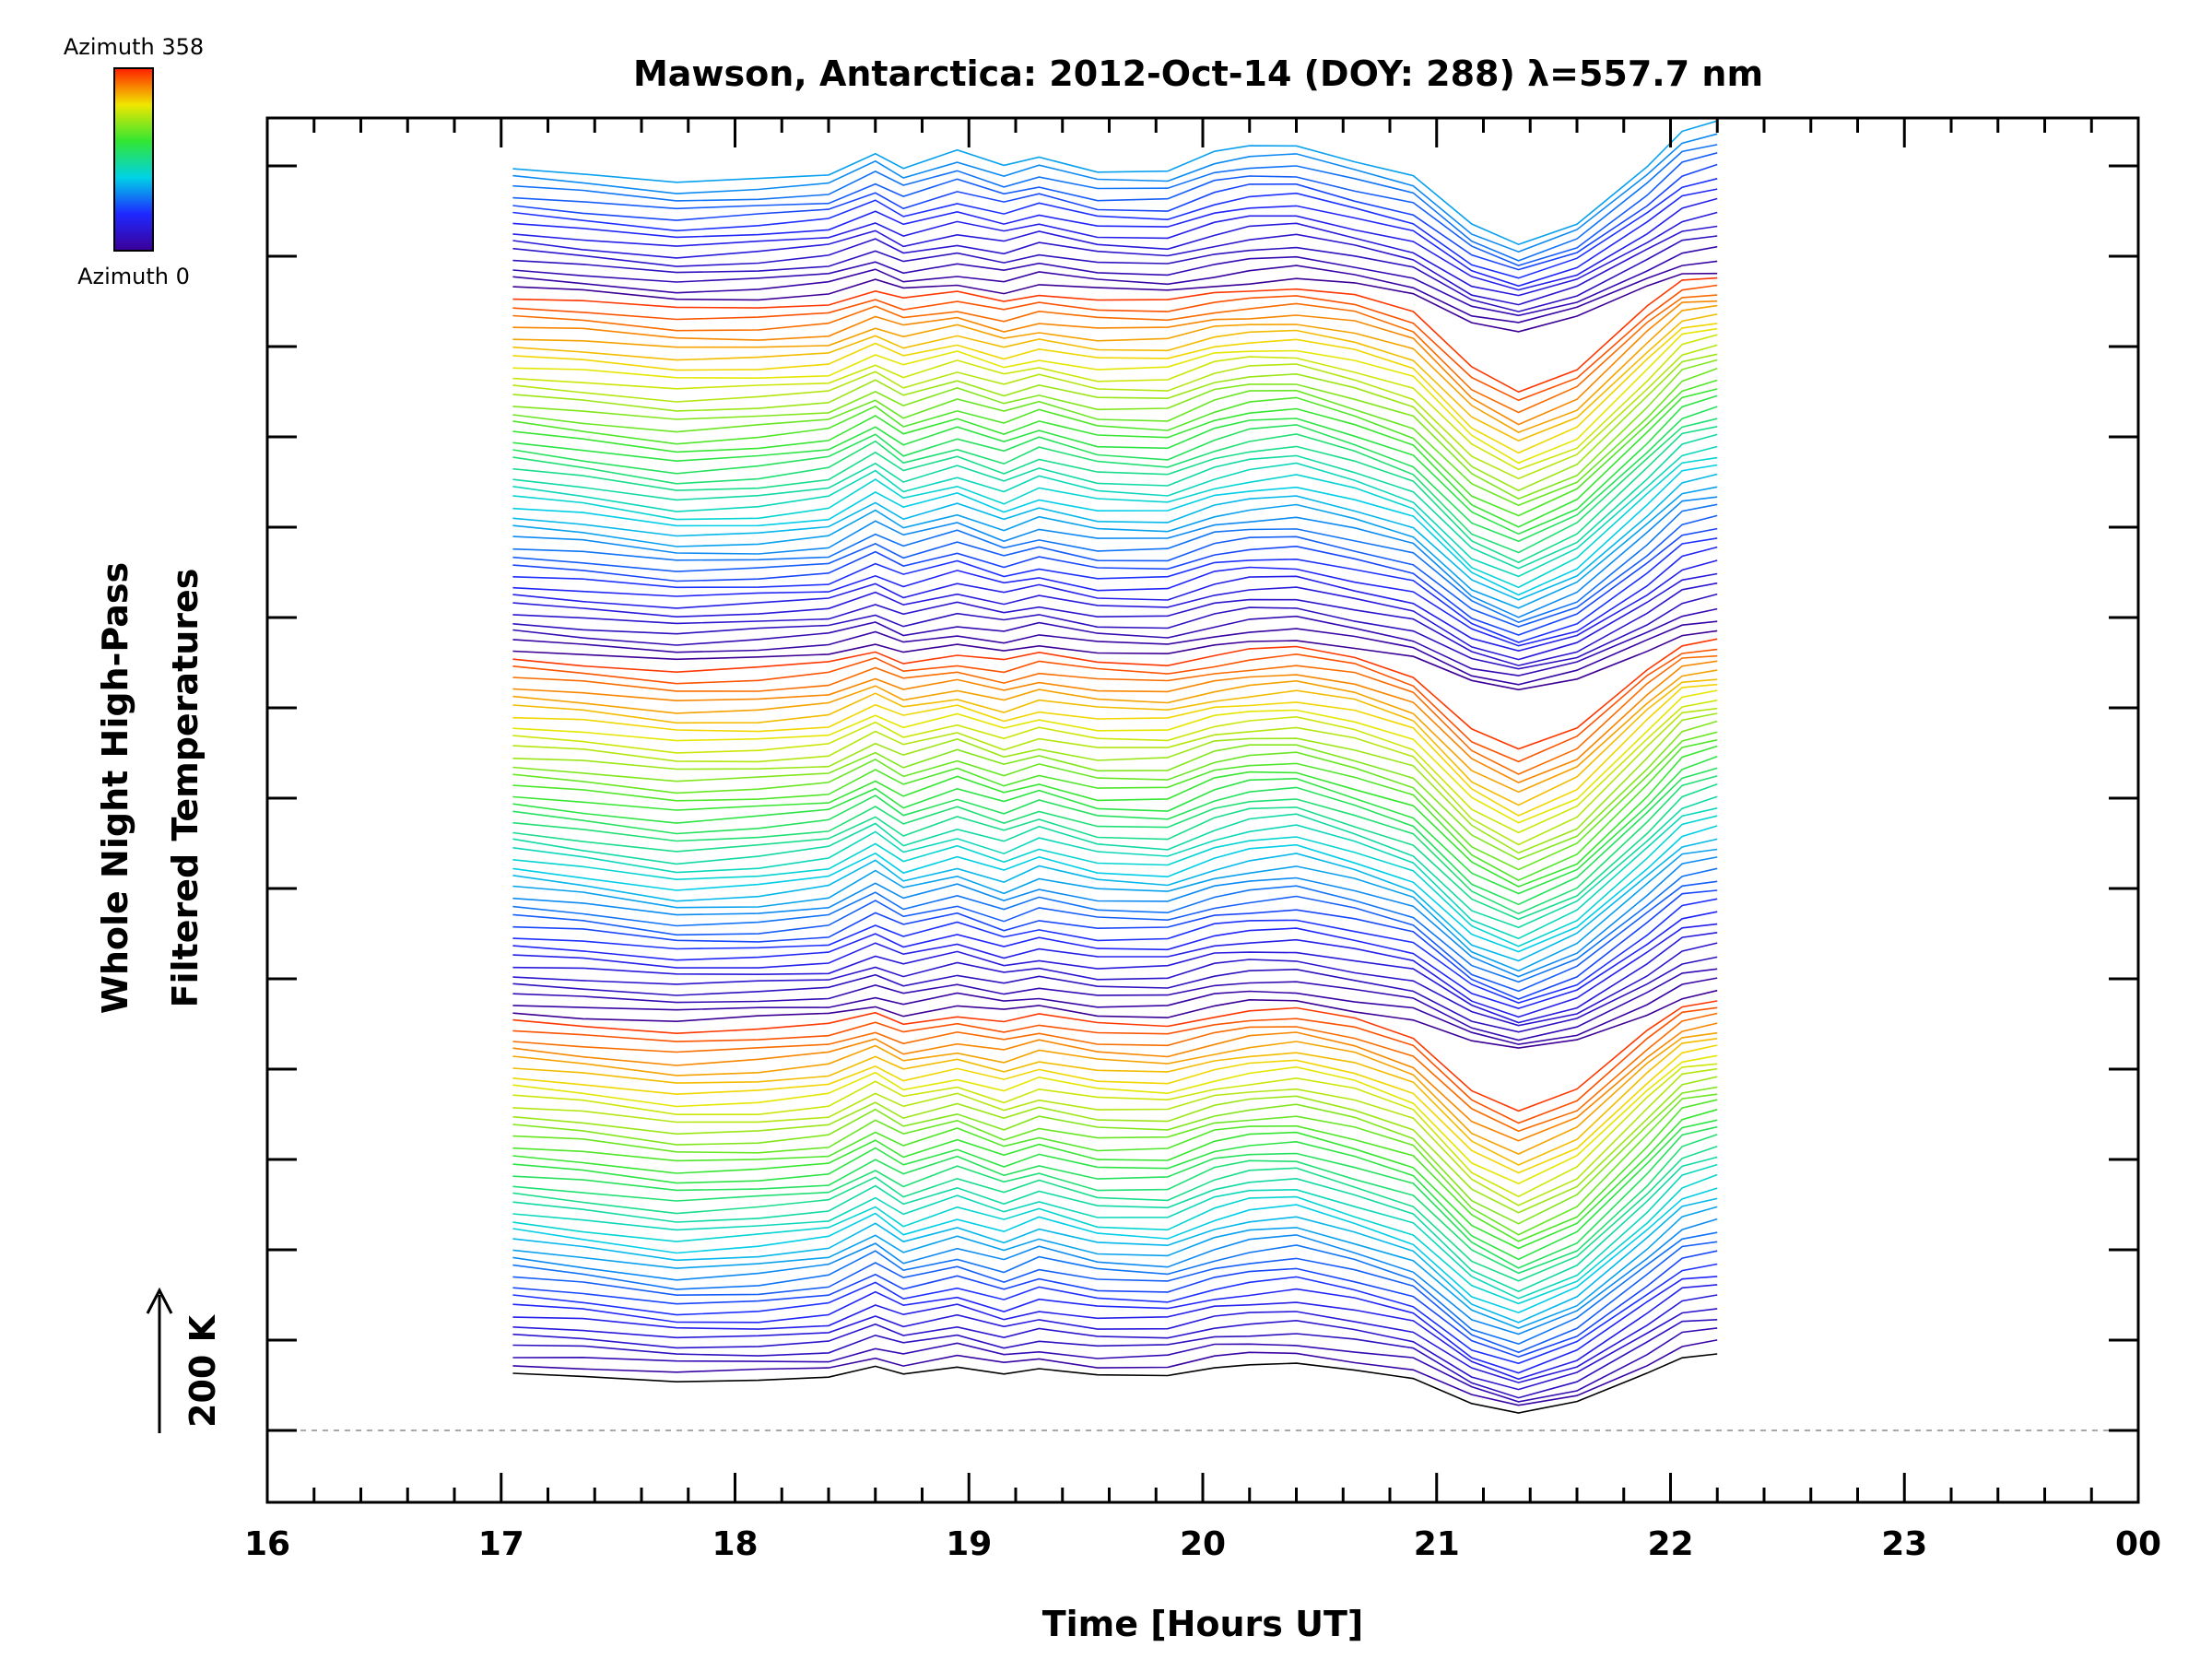 The height and width of the screenshot is (1659, 2212). What do you see at coordinates (185, 788) in the screenshot?
I see `y-axis-label-line-2: Filtered Temperatures` at bounding box center [185, 788].